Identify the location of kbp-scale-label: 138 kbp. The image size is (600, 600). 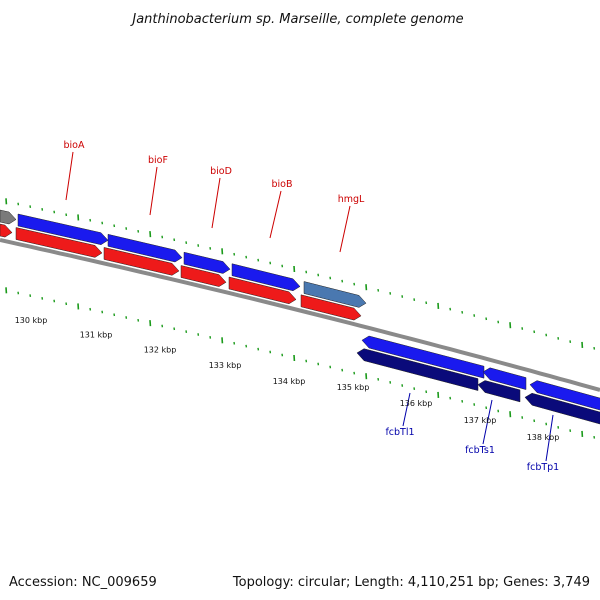
(543, 437).